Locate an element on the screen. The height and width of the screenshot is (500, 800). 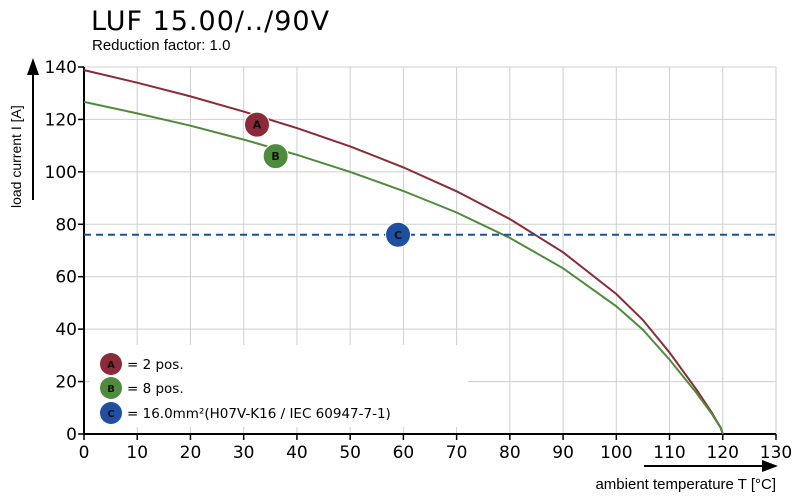
y-tick-label: 40 is located at coordinates (66, 330).